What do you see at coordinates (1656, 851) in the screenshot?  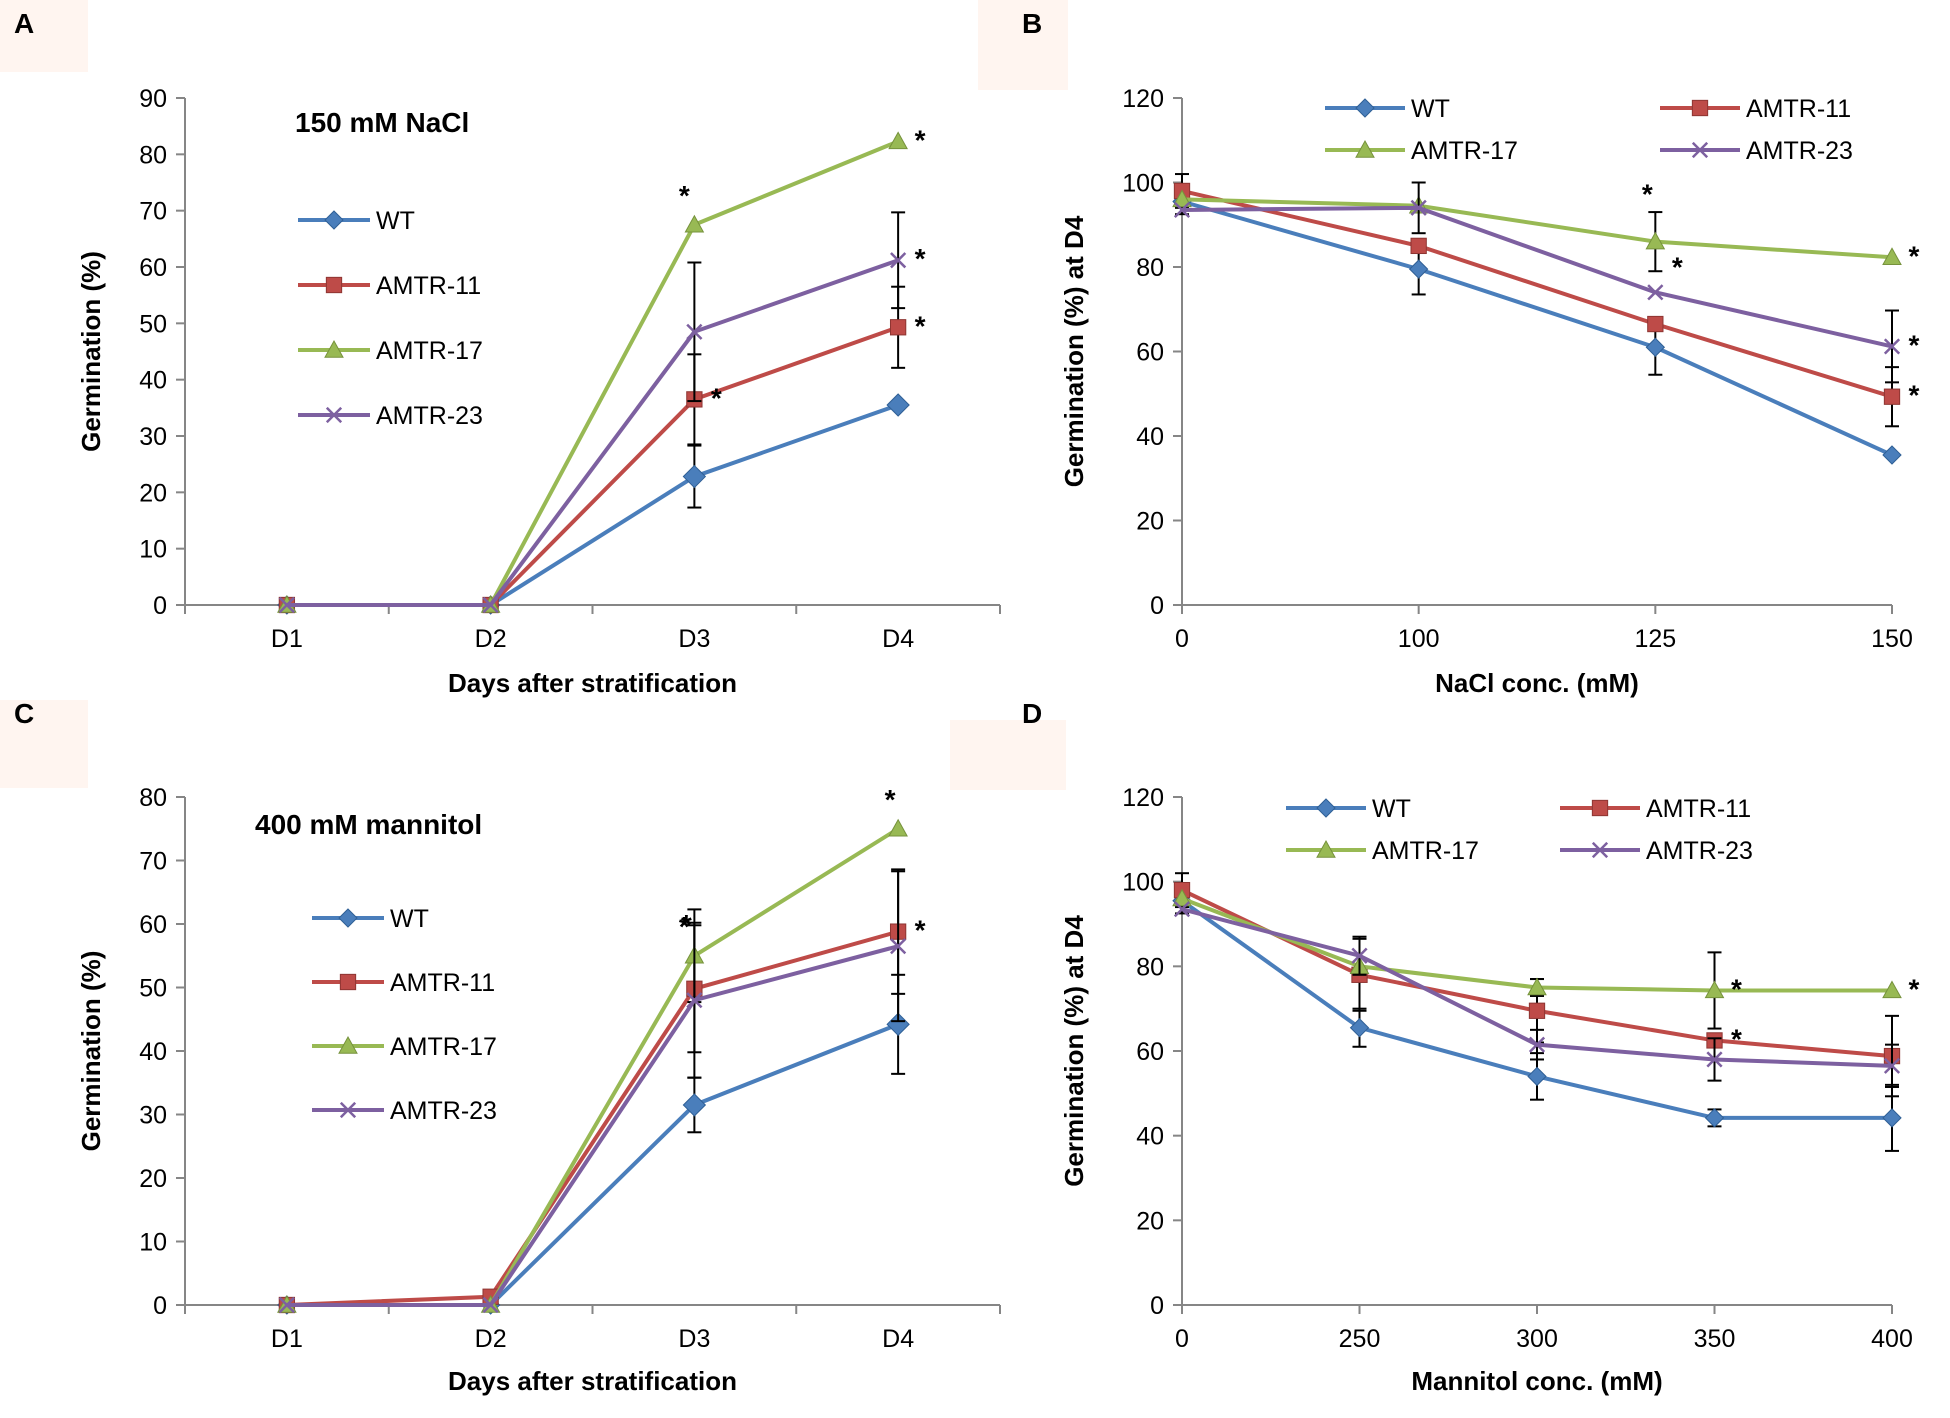 I see `legend-item-amtr-23: AMTR-23` at bounding box center [1656, 851].